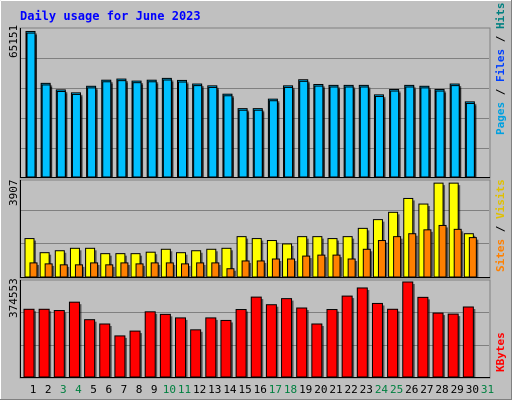  I want to click on x-tick-label: 11, so click(184, 389).